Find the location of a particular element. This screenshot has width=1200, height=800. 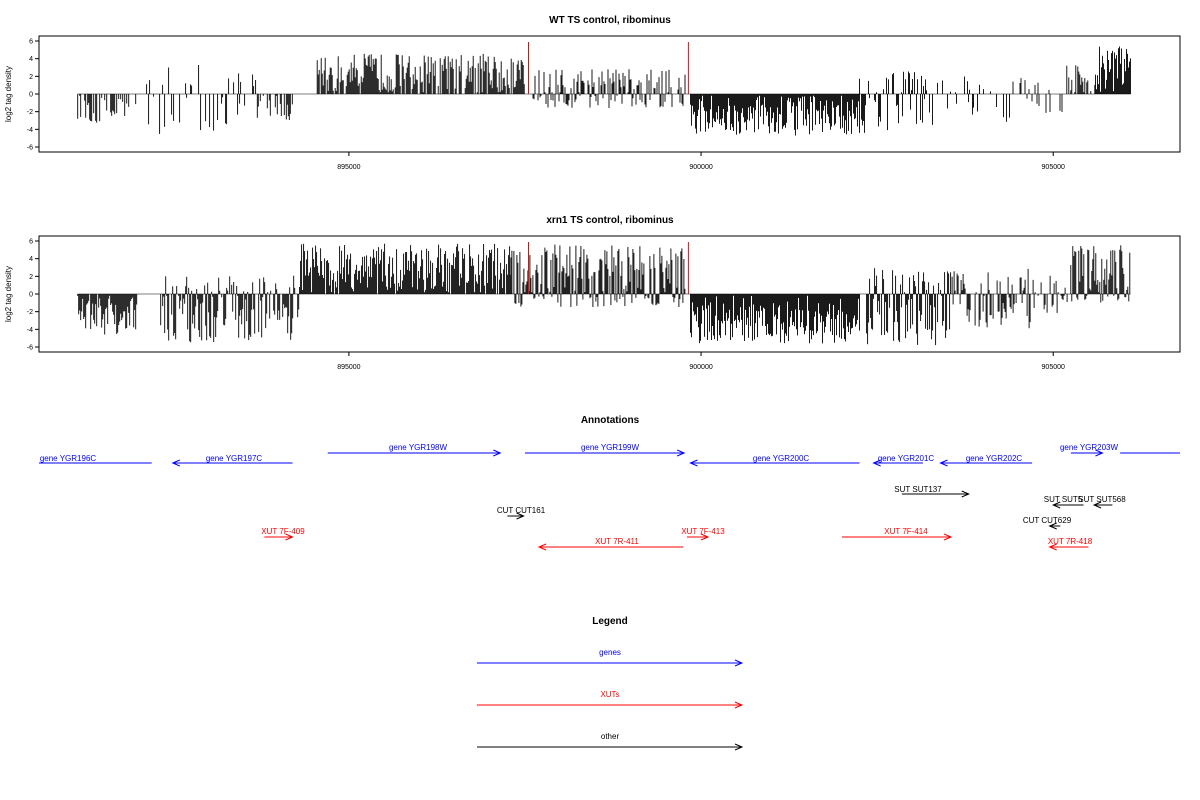

wt-region-markers is located at coordinates (608, 68).